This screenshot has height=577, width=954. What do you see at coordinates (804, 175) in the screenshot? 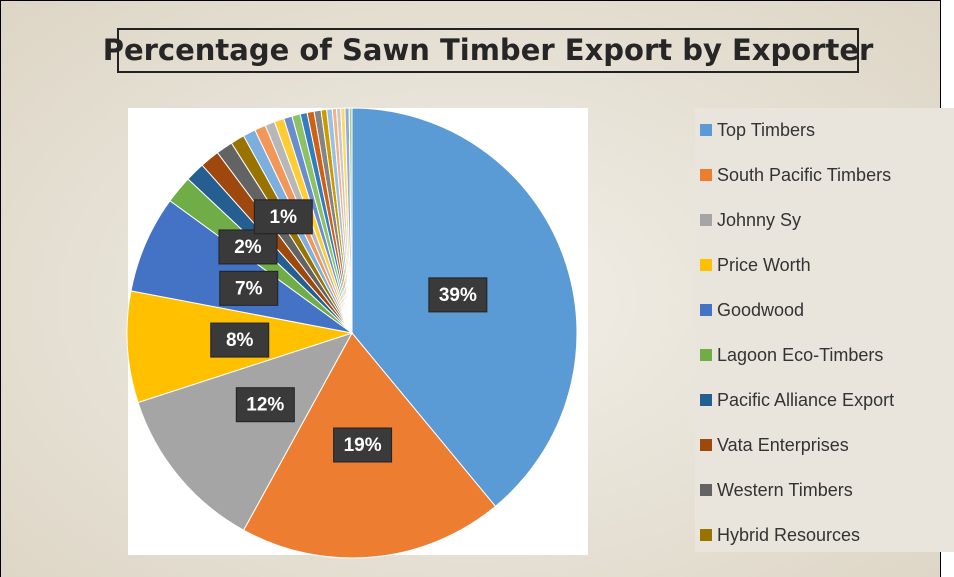
I see `legend-label: South Pacific Timbers` at bounding box center [804, 175].